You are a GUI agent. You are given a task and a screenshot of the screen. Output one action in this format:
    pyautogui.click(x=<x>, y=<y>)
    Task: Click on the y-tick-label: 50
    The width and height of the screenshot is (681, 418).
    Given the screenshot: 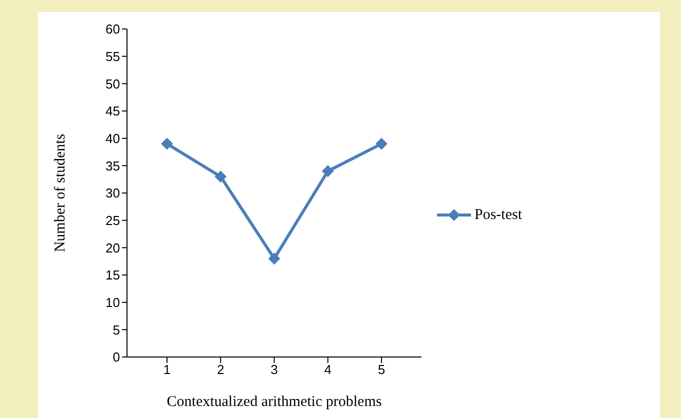 What is the action you would take?
    pyautogui.click(x=113, y=84)
    